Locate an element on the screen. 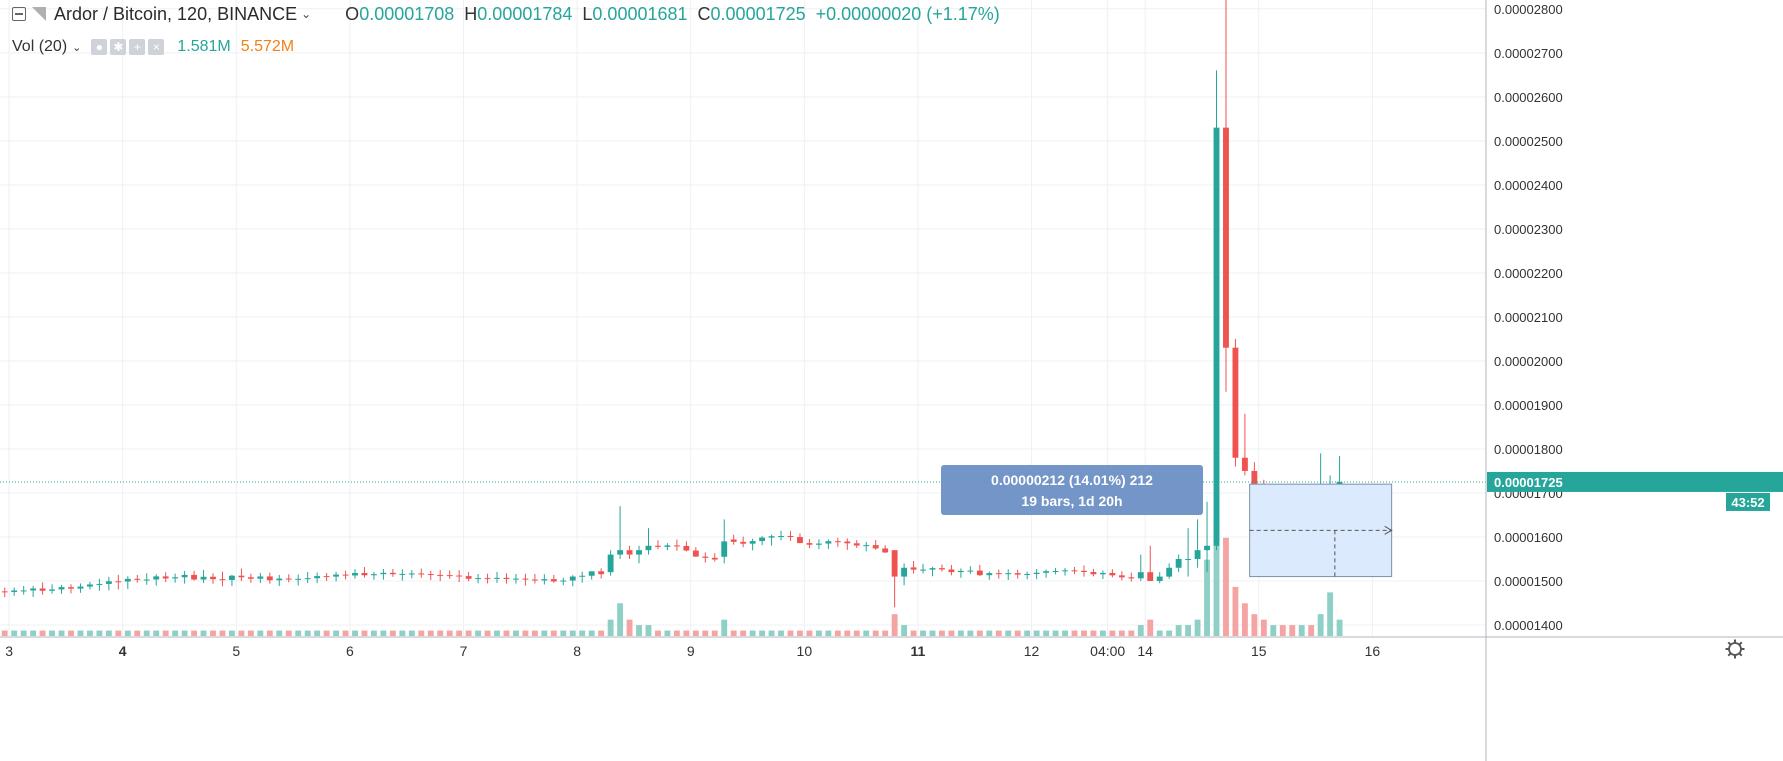  collapse-icon is located at coordinates (19, 14).